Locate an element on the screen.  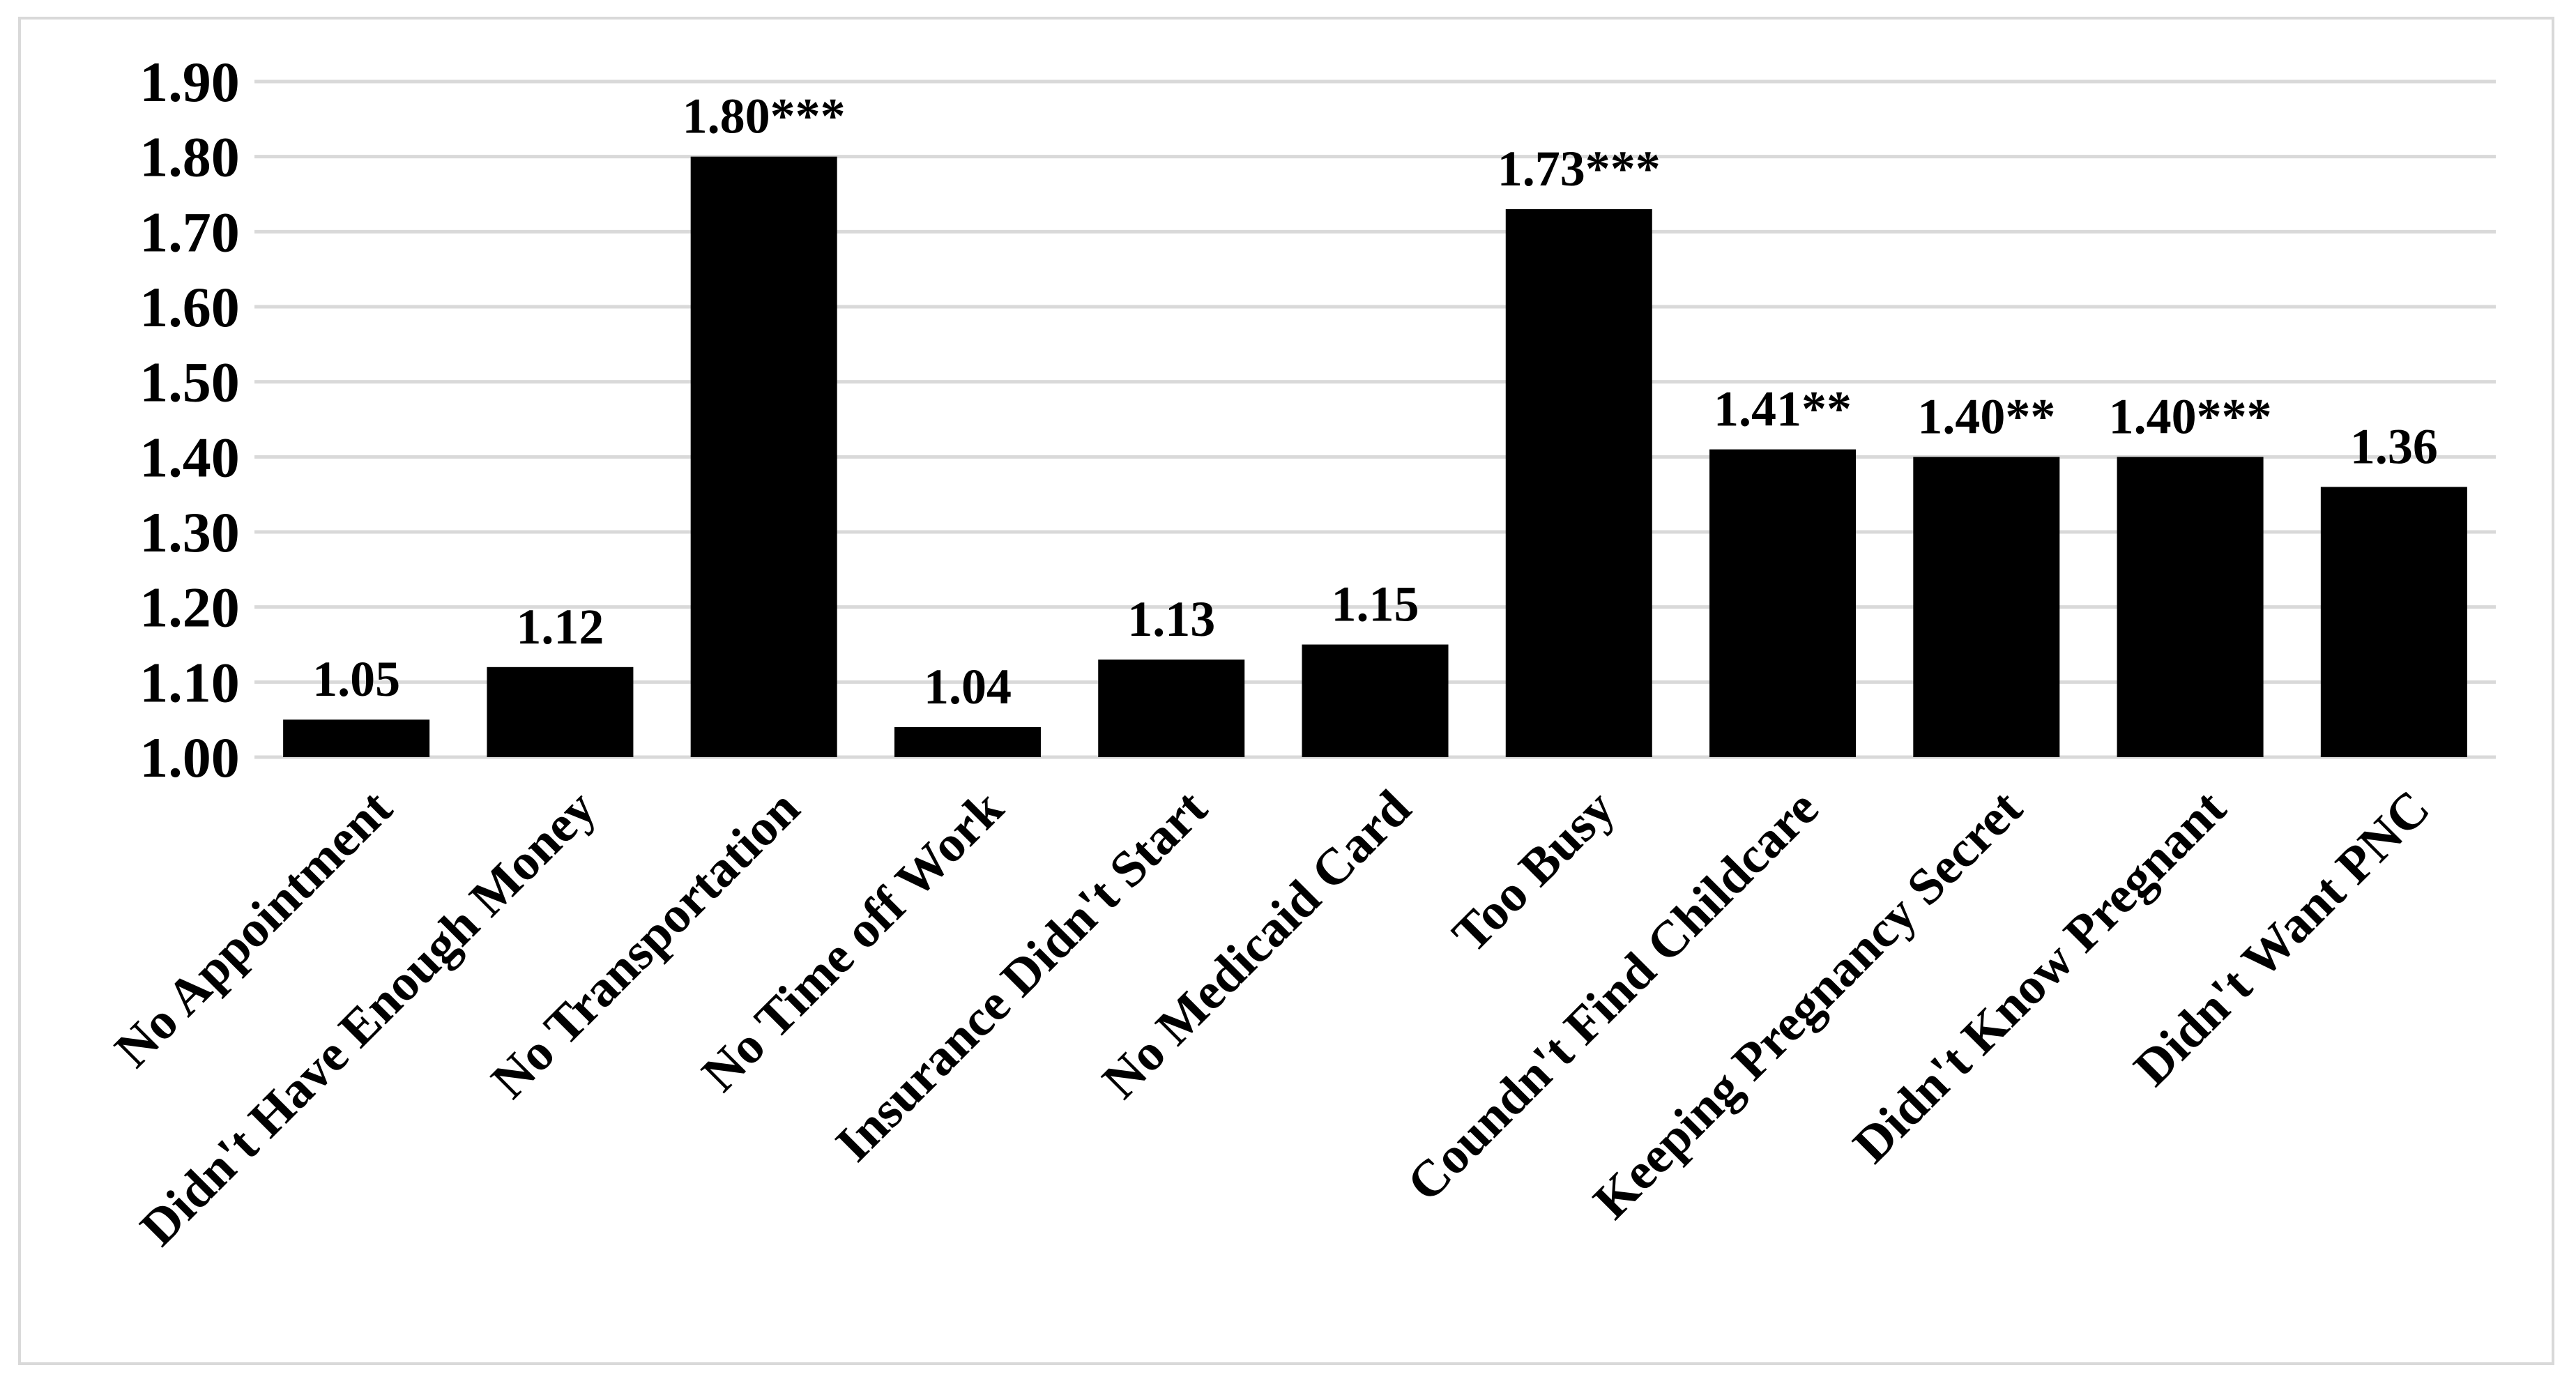
y-tick-label: 1.20 is located at coordinates (190, 607).